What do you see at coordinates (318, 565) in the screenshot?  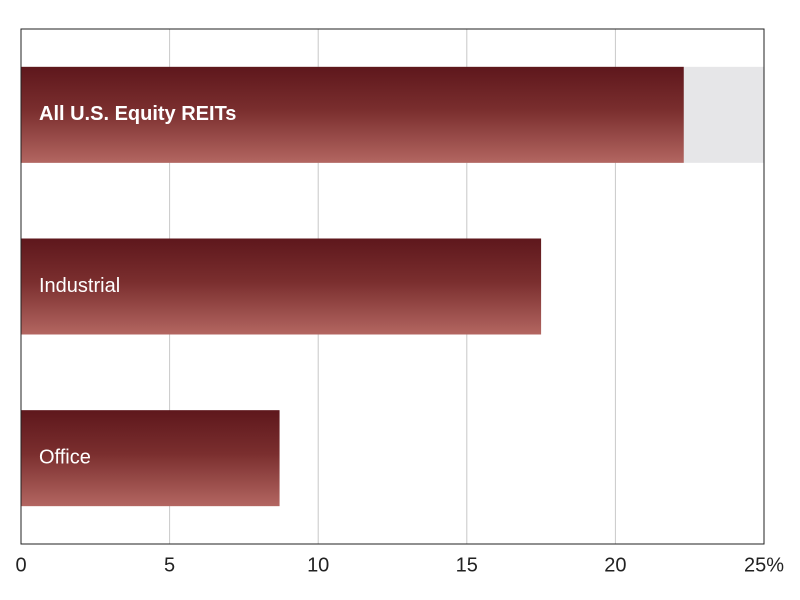 I see `x-tick-label: 10` at bounding box center [318, 565].